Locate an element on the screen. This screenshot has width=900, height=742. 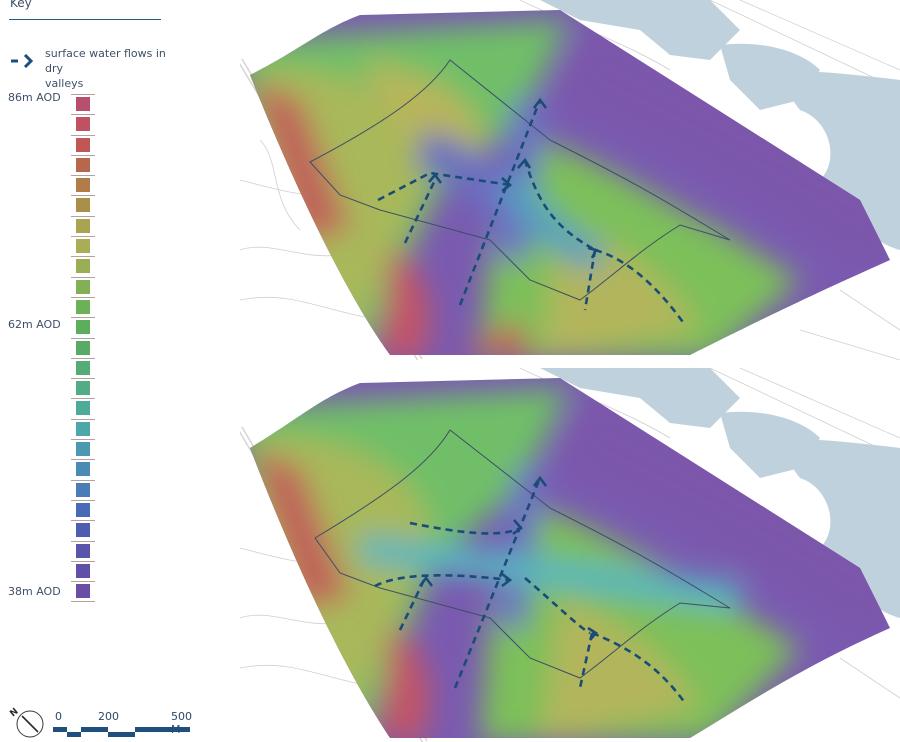
key-title: Key is located at coordinates (21, 5).